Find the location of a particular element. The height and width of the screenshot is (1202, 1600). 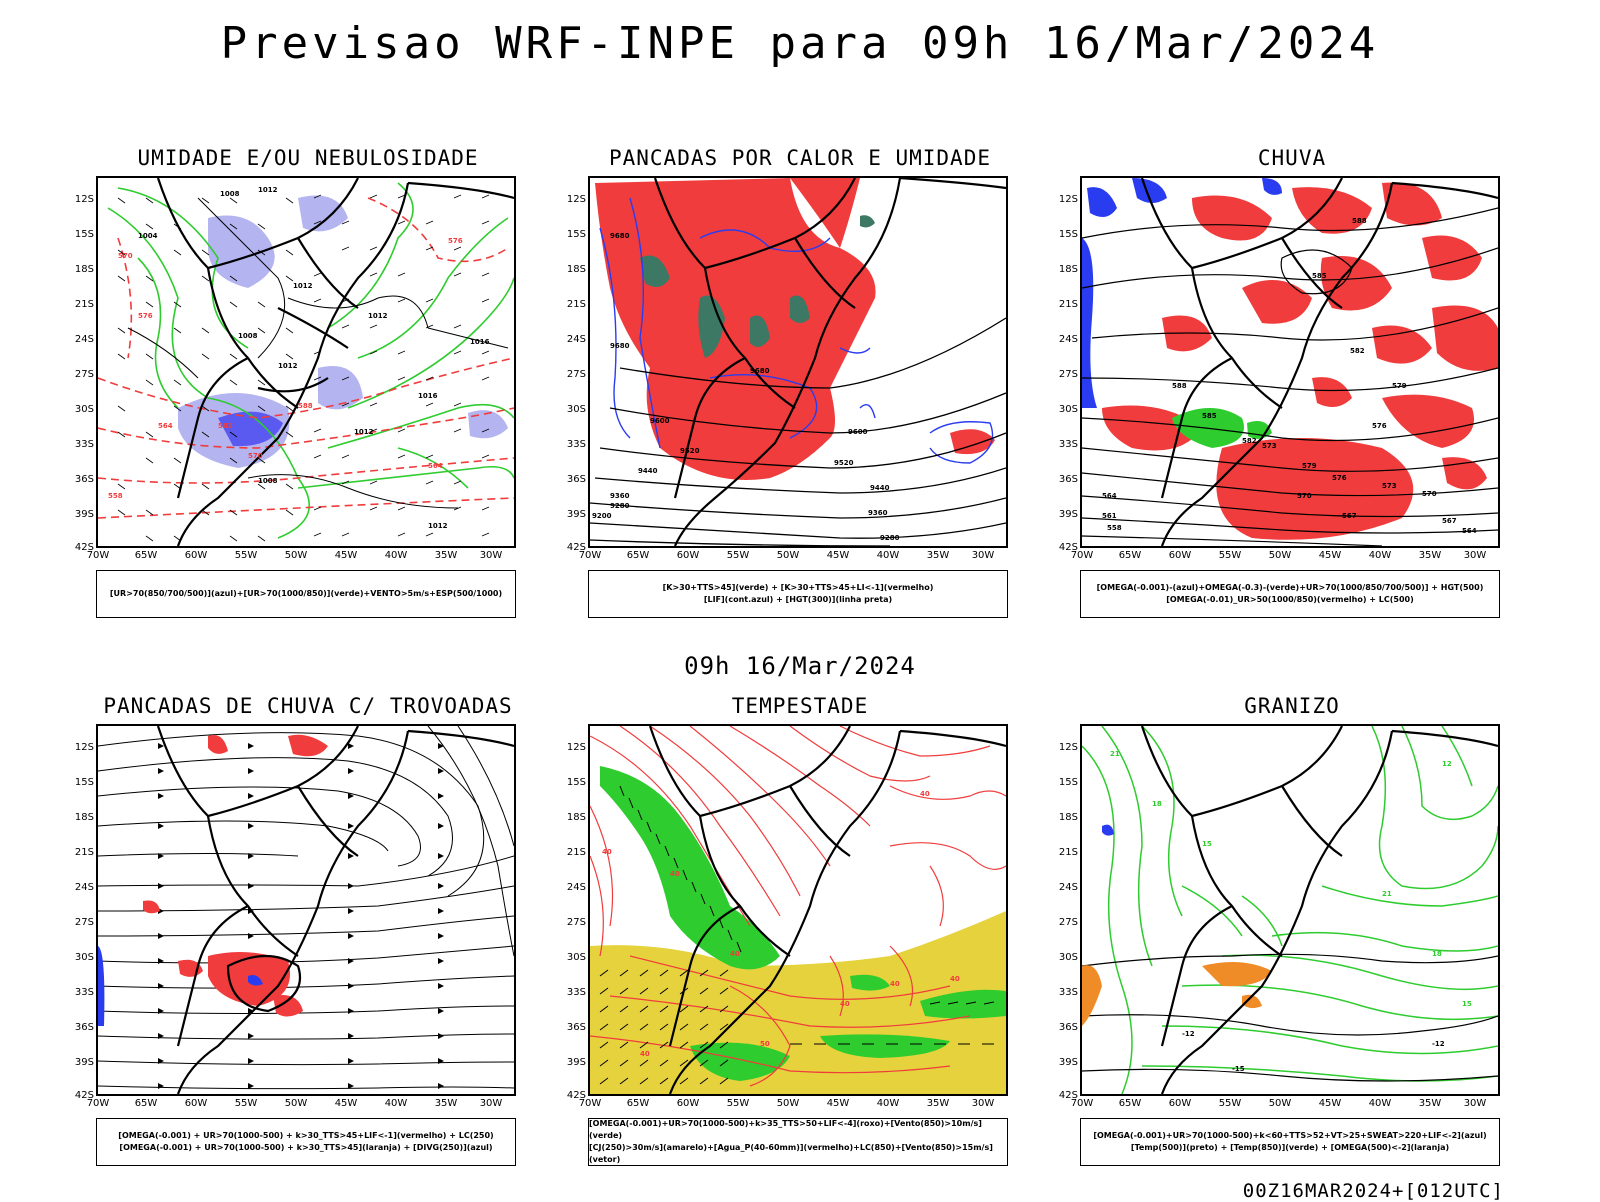

lat-label: 39S is located at coordinates (1068, 1062).